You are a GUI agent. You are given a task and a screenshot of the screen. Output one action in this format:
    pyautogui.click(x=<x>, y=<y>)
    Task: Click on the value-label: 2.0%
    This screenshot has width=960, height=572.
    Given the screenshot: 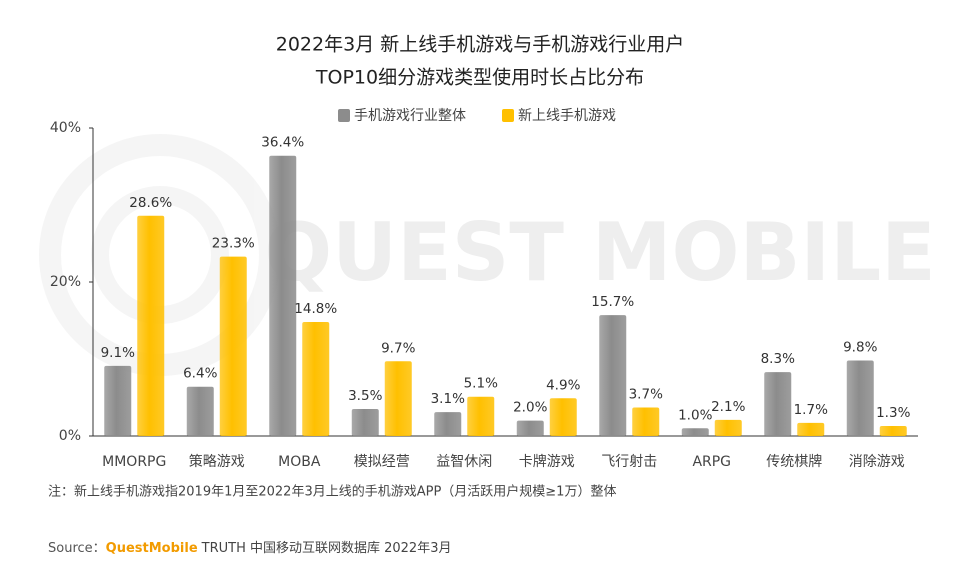 What is the action you would take?
    pyautogui.click(x=530, y=408)
    